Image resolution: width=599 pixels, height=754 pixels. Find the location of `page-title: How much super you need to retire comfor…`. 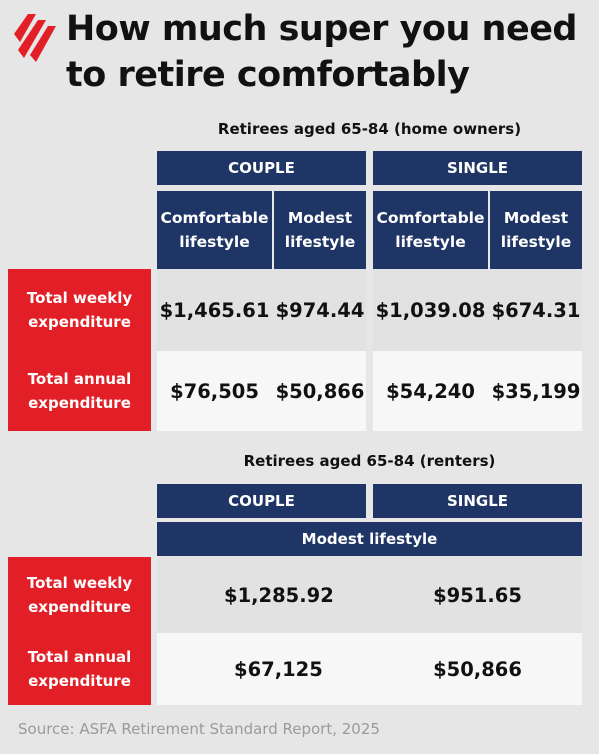

page-title: How much super you need to retire comfor… is located at coordinates (322, 52).